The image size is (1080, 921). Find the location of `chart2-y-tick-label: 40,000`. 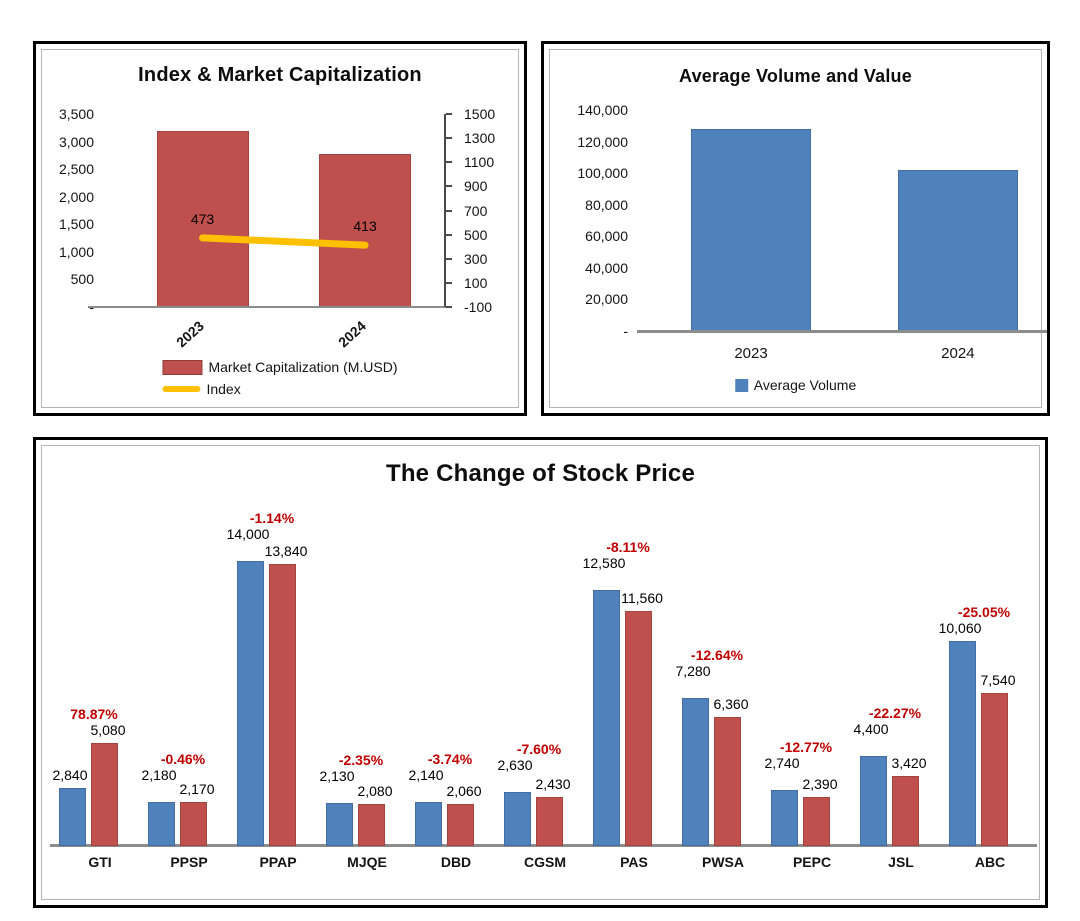

chart2-y-tick-label: 40,000 is located at coordinates (606, 267).